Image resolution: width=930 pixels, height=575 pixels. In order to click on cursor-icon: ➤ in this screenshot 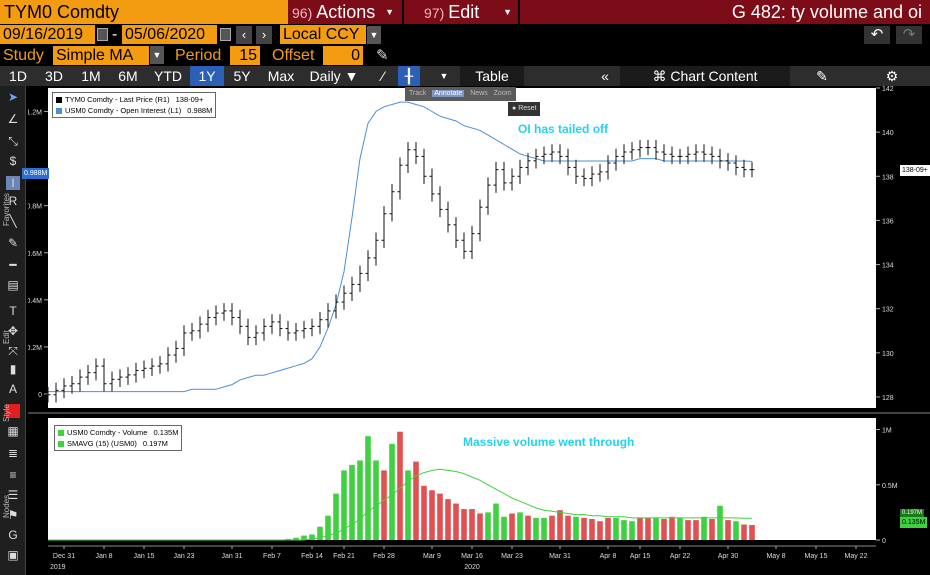, I will do `click(13, 97)`.